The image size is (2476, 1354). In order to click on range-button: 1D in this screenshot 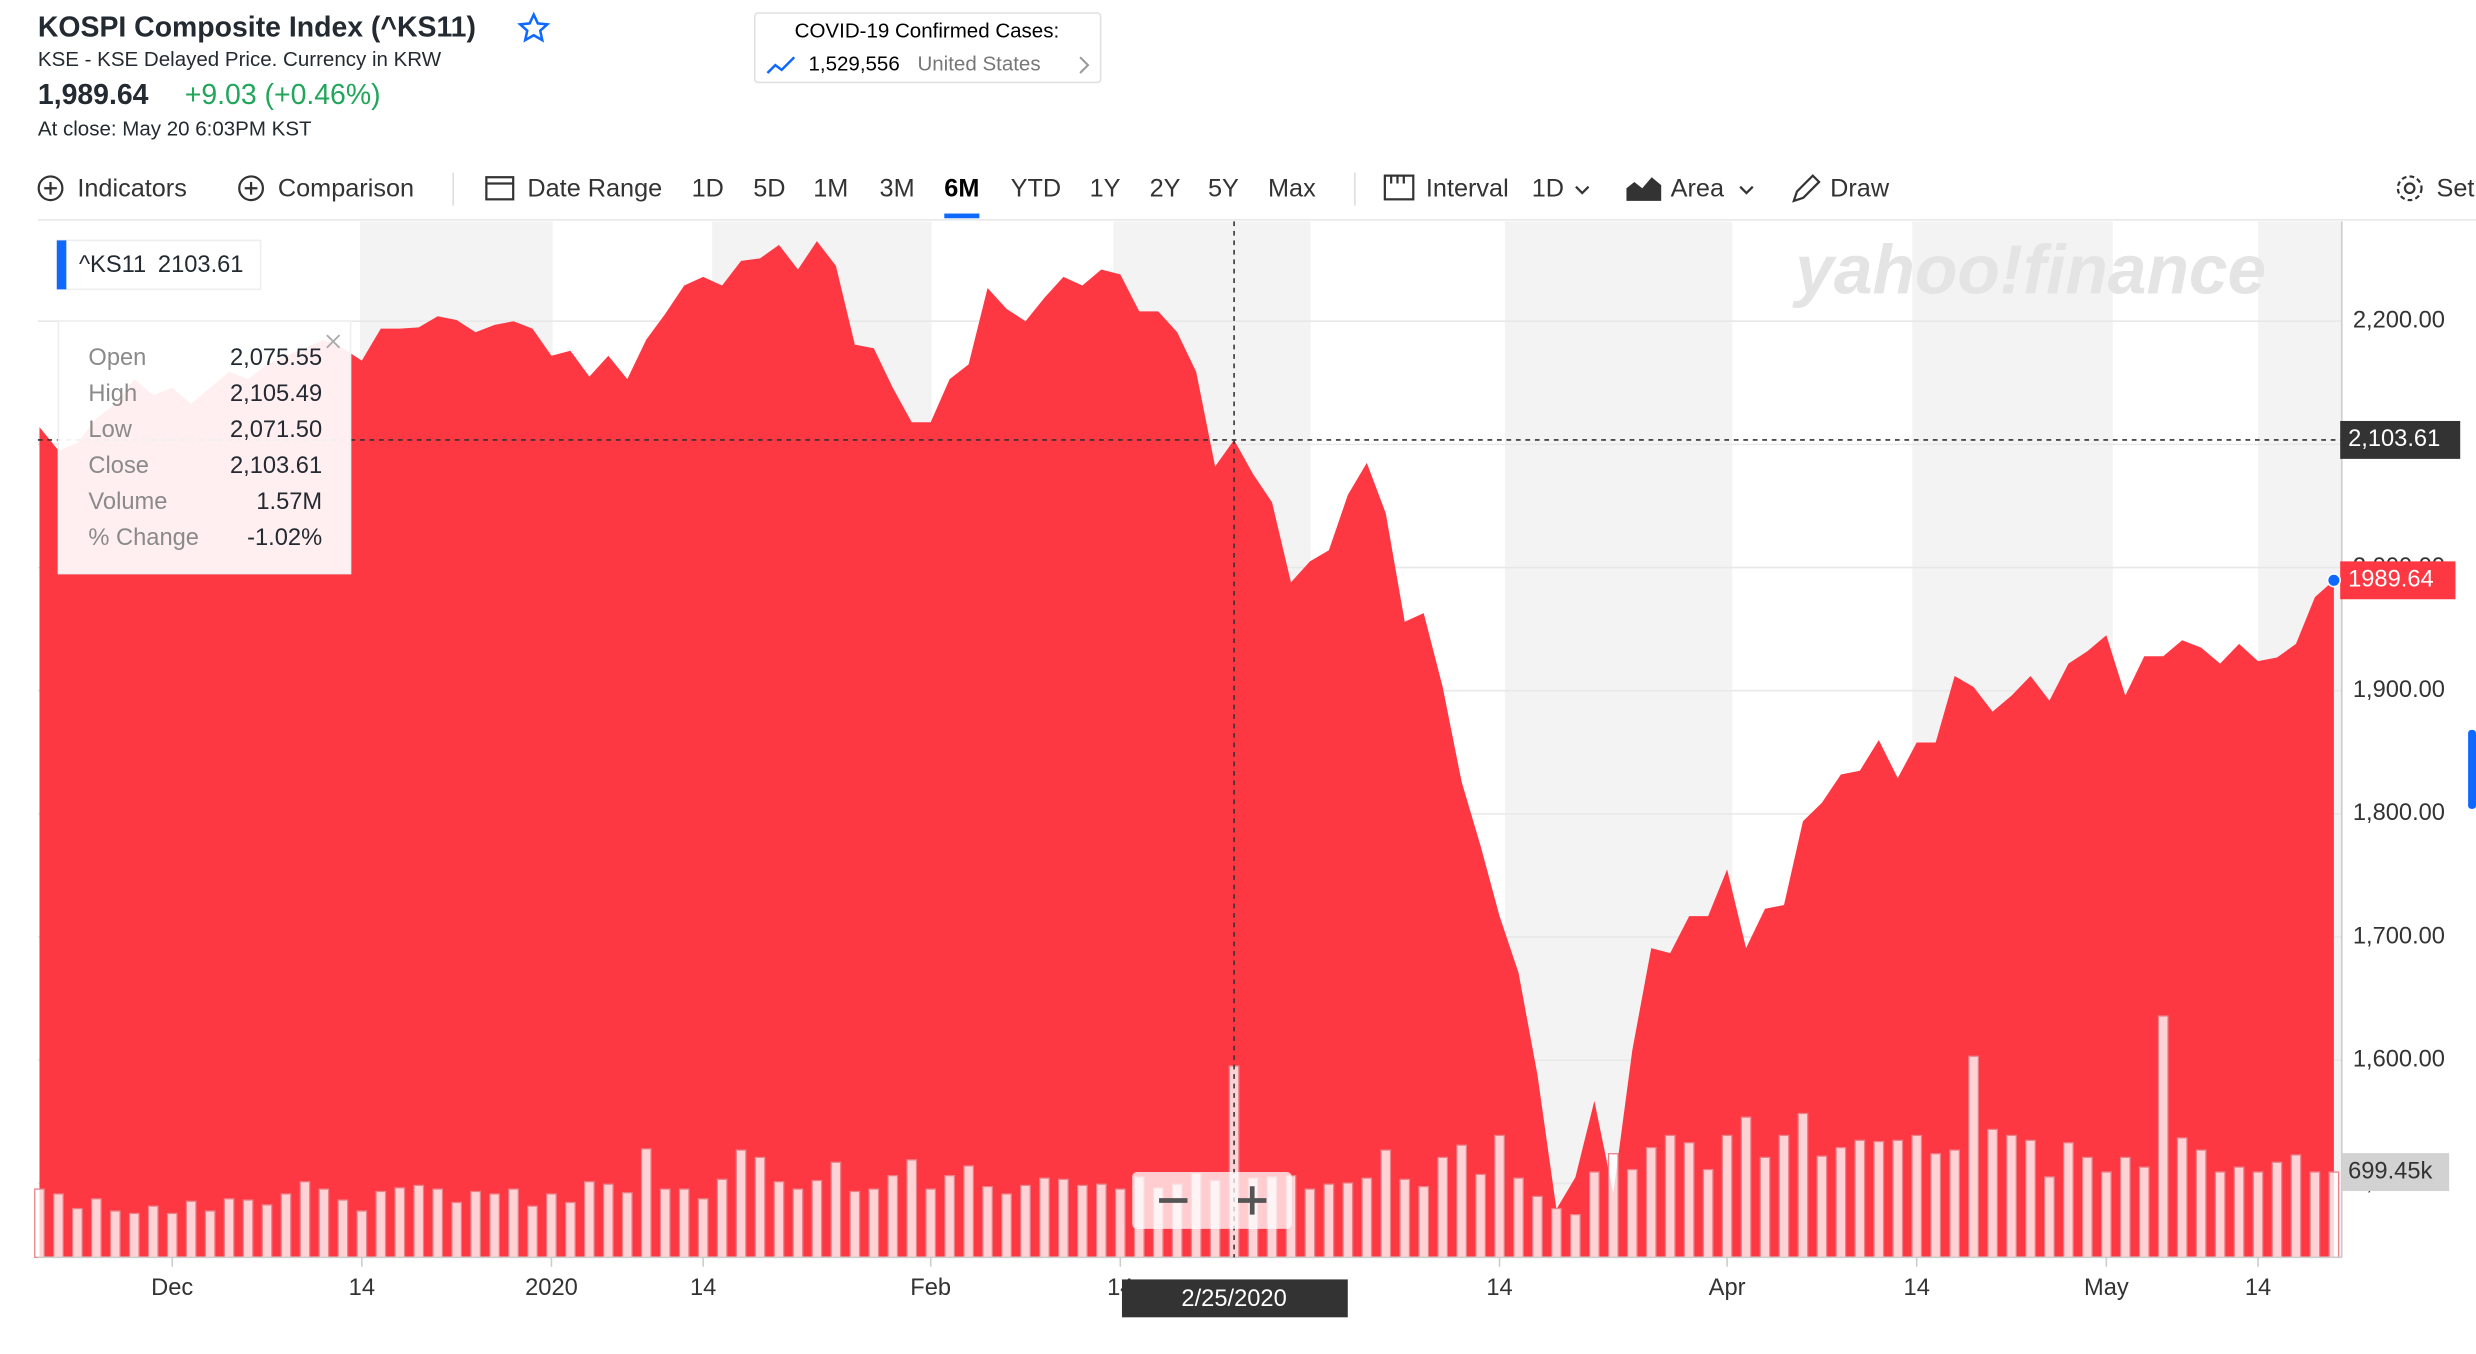, I will do `click(708, 189)`.